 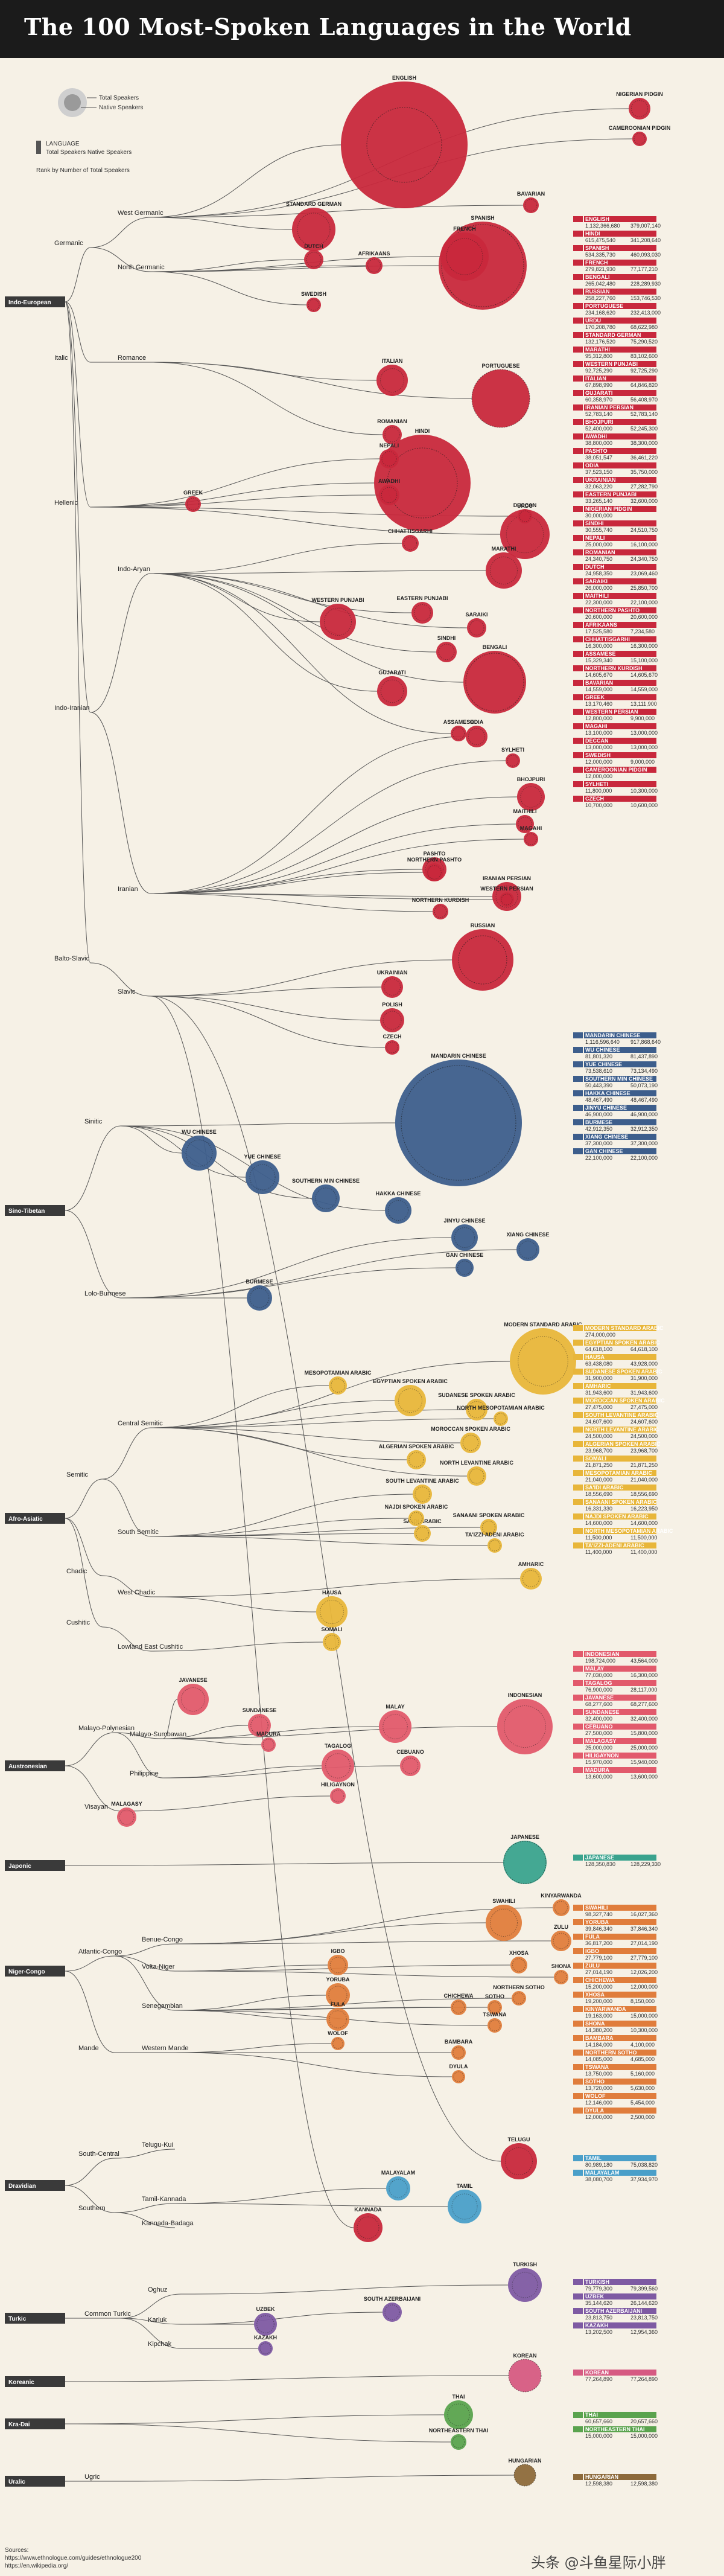 What do you see at coordinates (598, 1480) in the screenshot?
I see `rank-total-value: 21,040,000` at bounding box center [598, 1480].